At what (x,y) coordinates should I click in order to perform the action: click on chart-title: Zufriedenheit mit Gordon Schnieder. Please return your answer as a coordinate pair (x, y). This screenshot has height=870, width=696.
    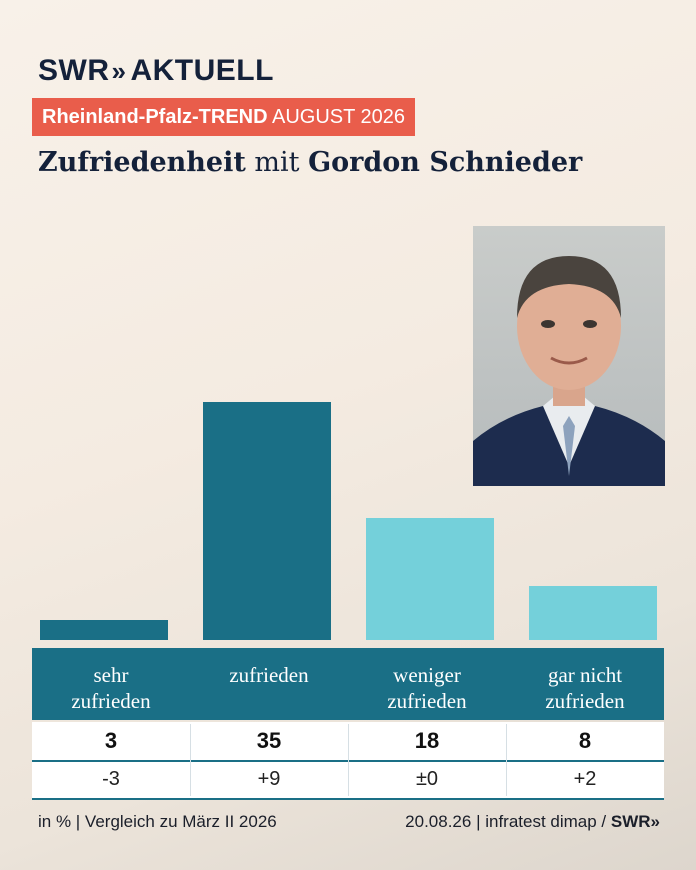
    Looking at the image, I should click on (310, 163).